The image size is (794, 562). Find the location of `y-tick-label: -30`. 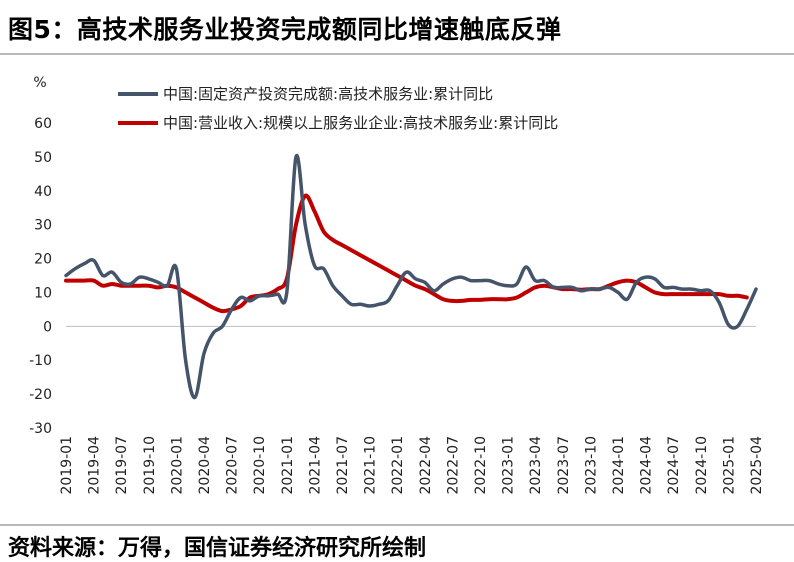

y-tick-label: -30 is located at coordinates (40, 429).